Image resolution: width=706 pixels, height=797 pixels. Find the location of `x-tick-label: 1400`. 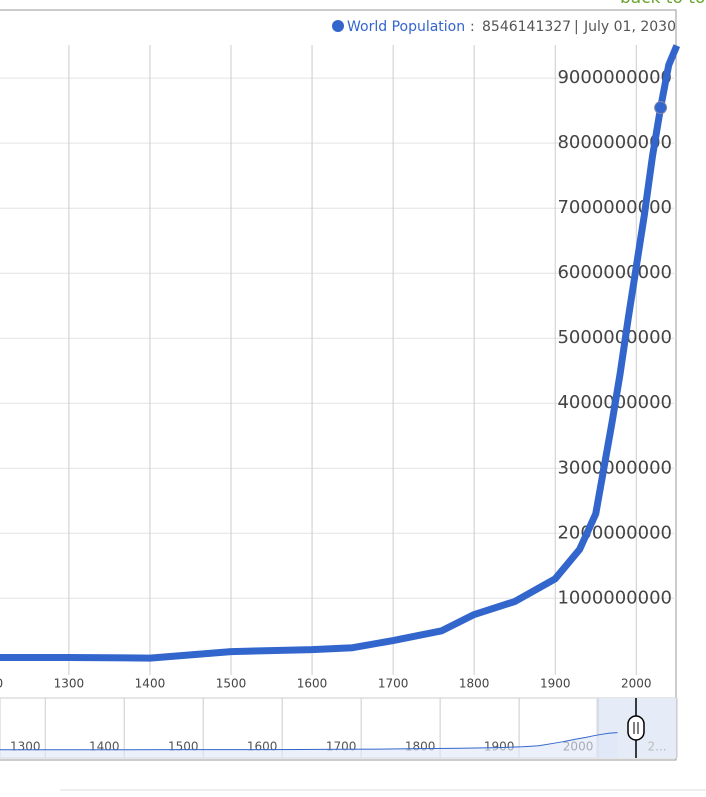

x-tick-label: 1400 is located at coordinates (150, 684).